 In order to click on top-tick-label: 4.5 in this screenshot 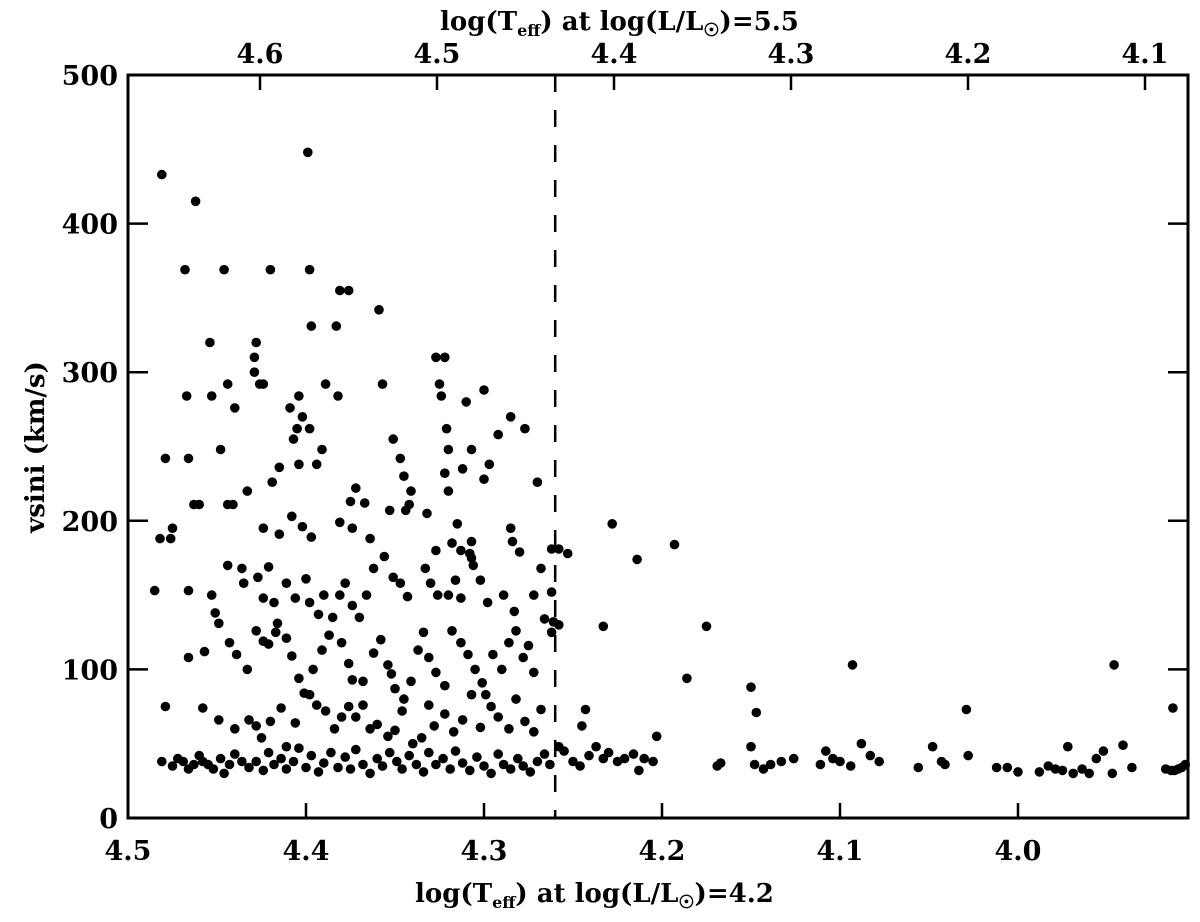, I will do `click(437, 54)`.